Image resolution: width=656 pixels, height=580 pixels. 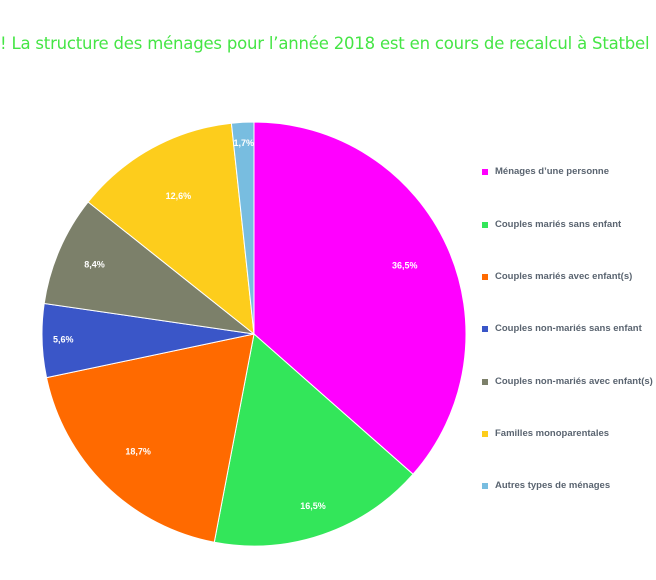 I want to click on legend-label: Ménages d’une personne, so click(x=552, y=171).